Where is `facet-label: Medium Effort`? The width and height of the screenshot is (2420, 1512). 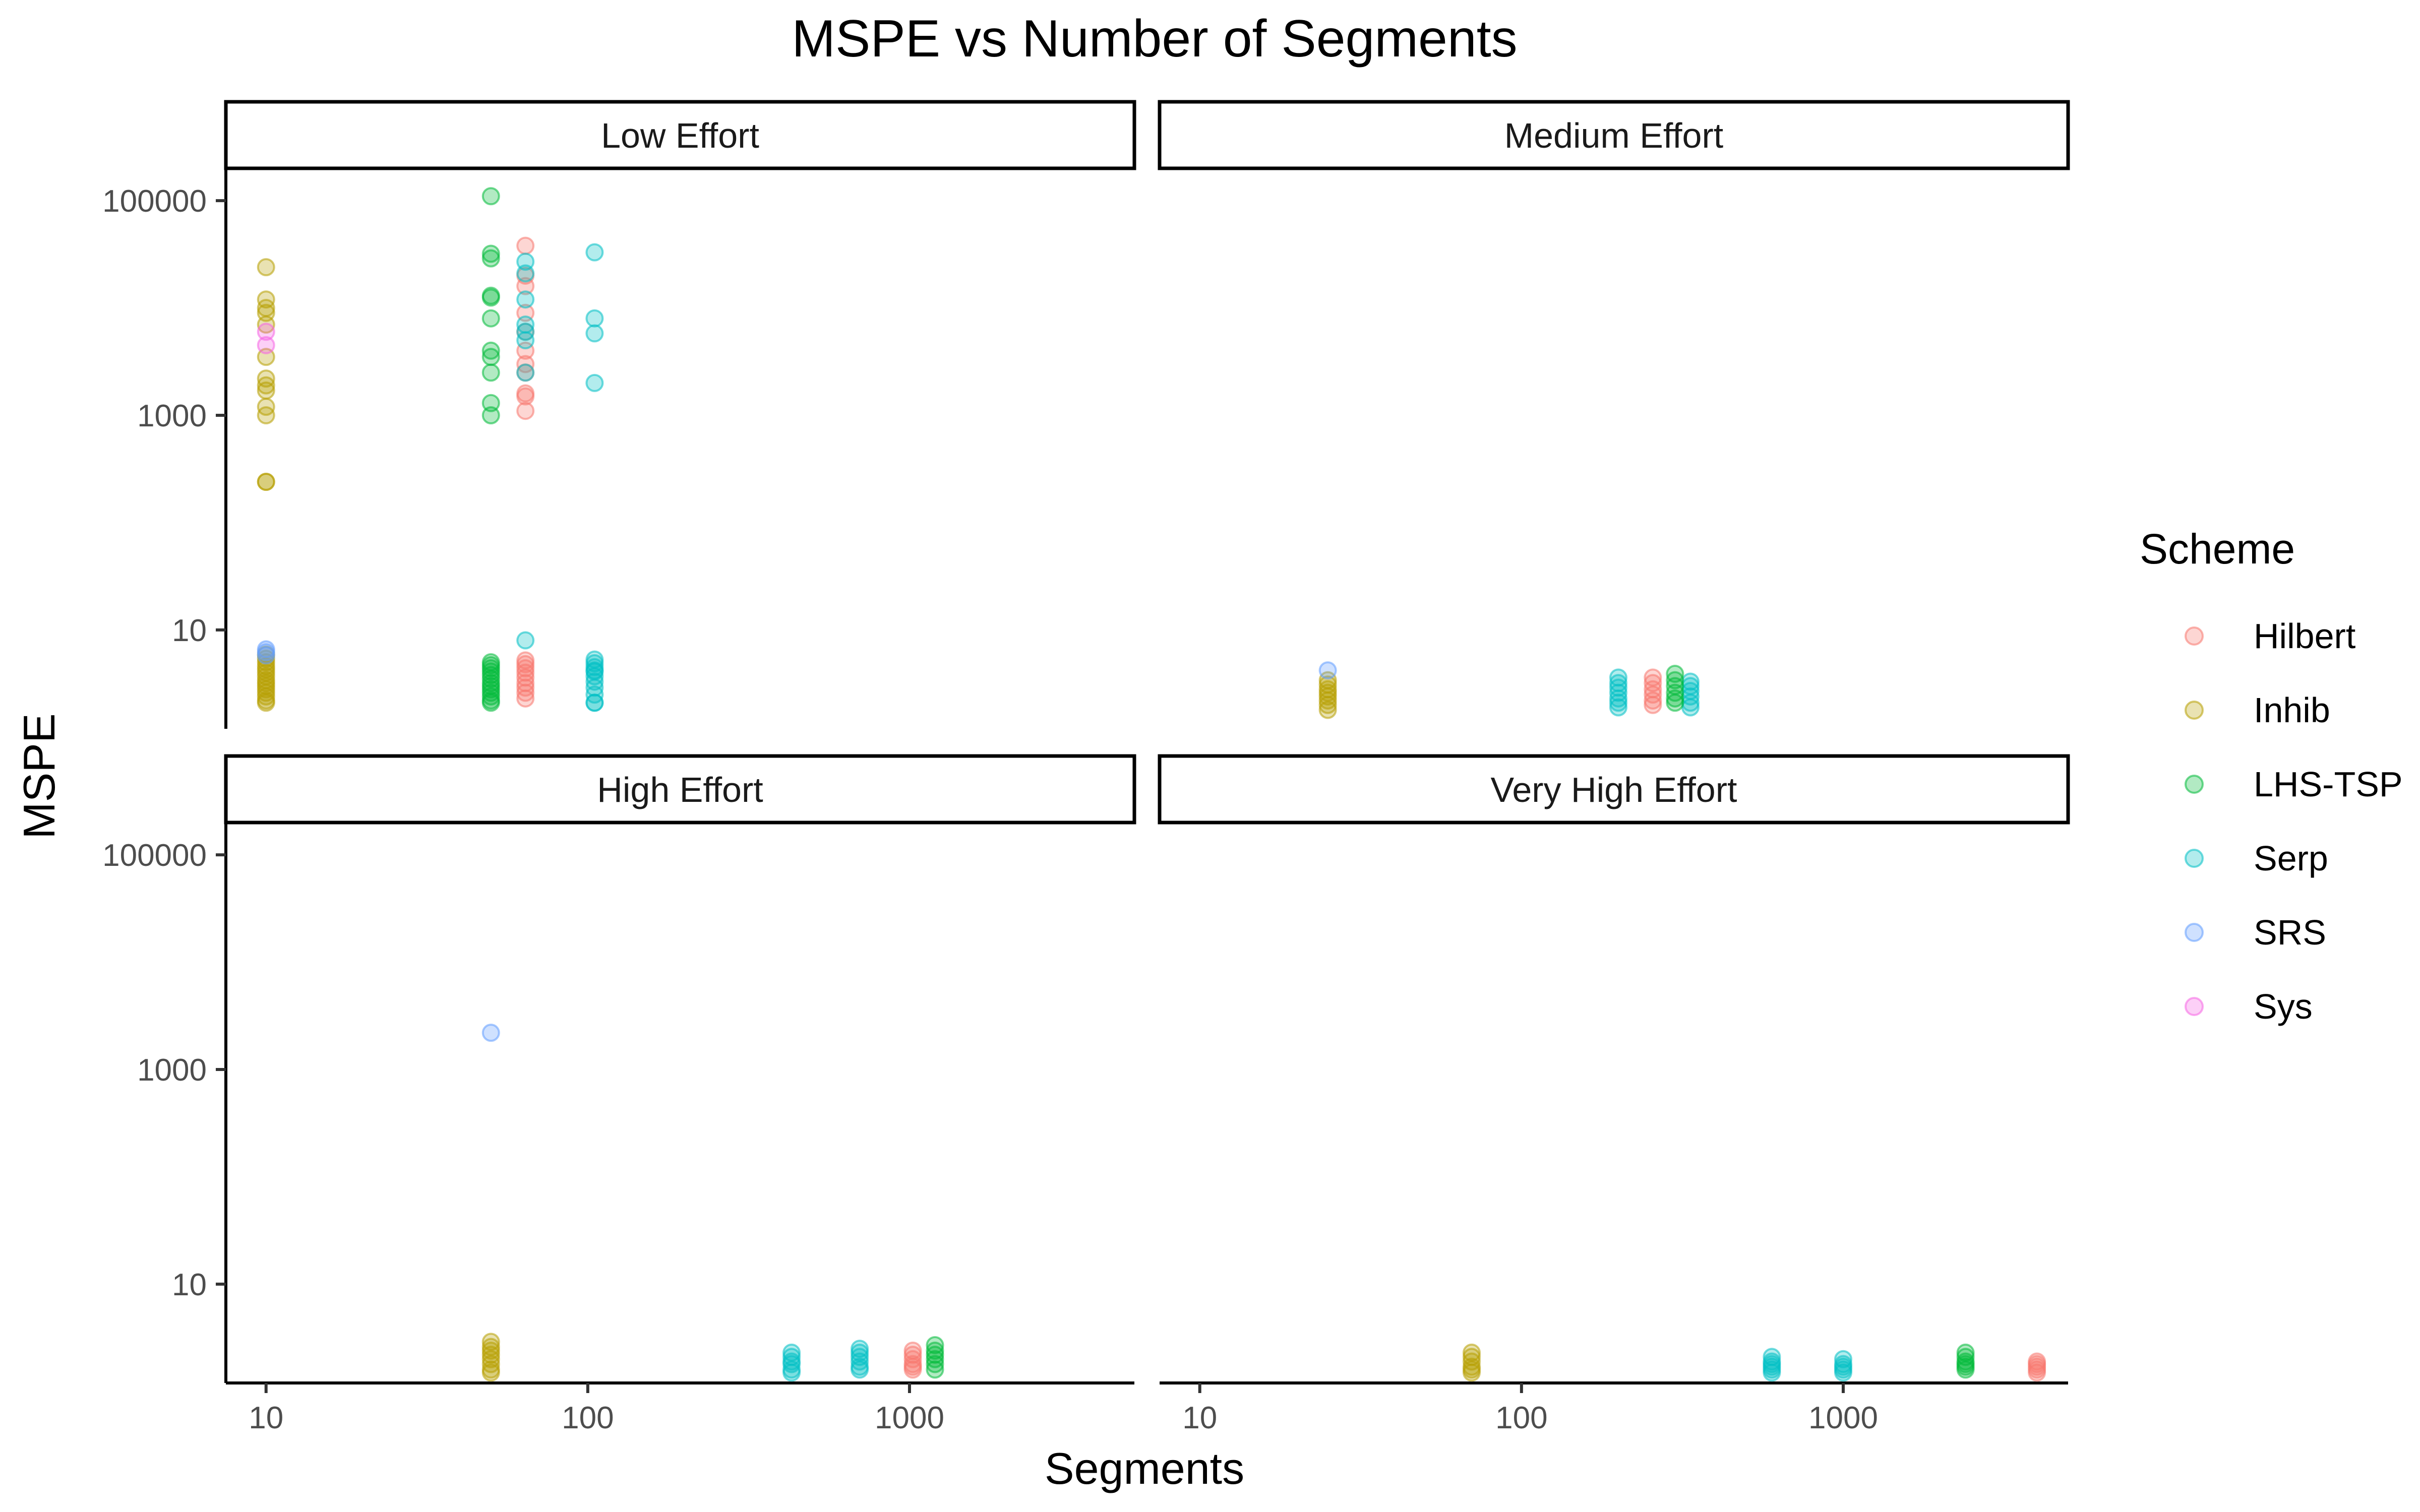
facet-label: Medium Effort is located at coordinates (1613, 136).